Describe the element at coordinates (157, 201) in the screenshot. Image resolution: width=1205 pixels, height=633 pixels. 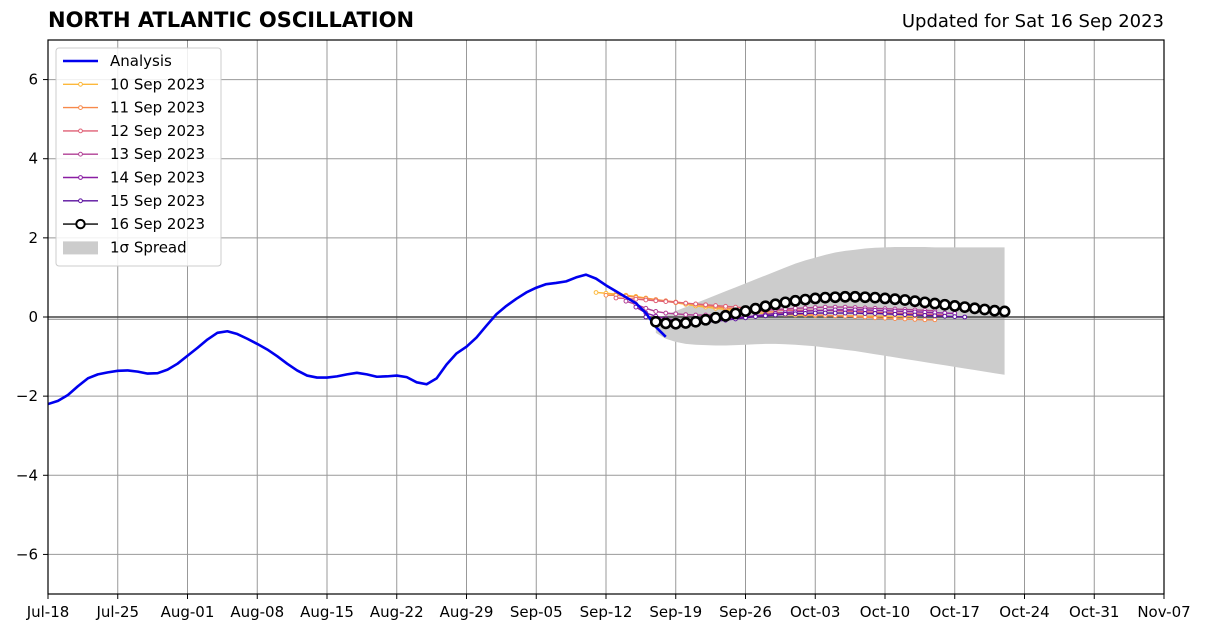
I see `legend-entry: 15 Sep 2023` at that location.